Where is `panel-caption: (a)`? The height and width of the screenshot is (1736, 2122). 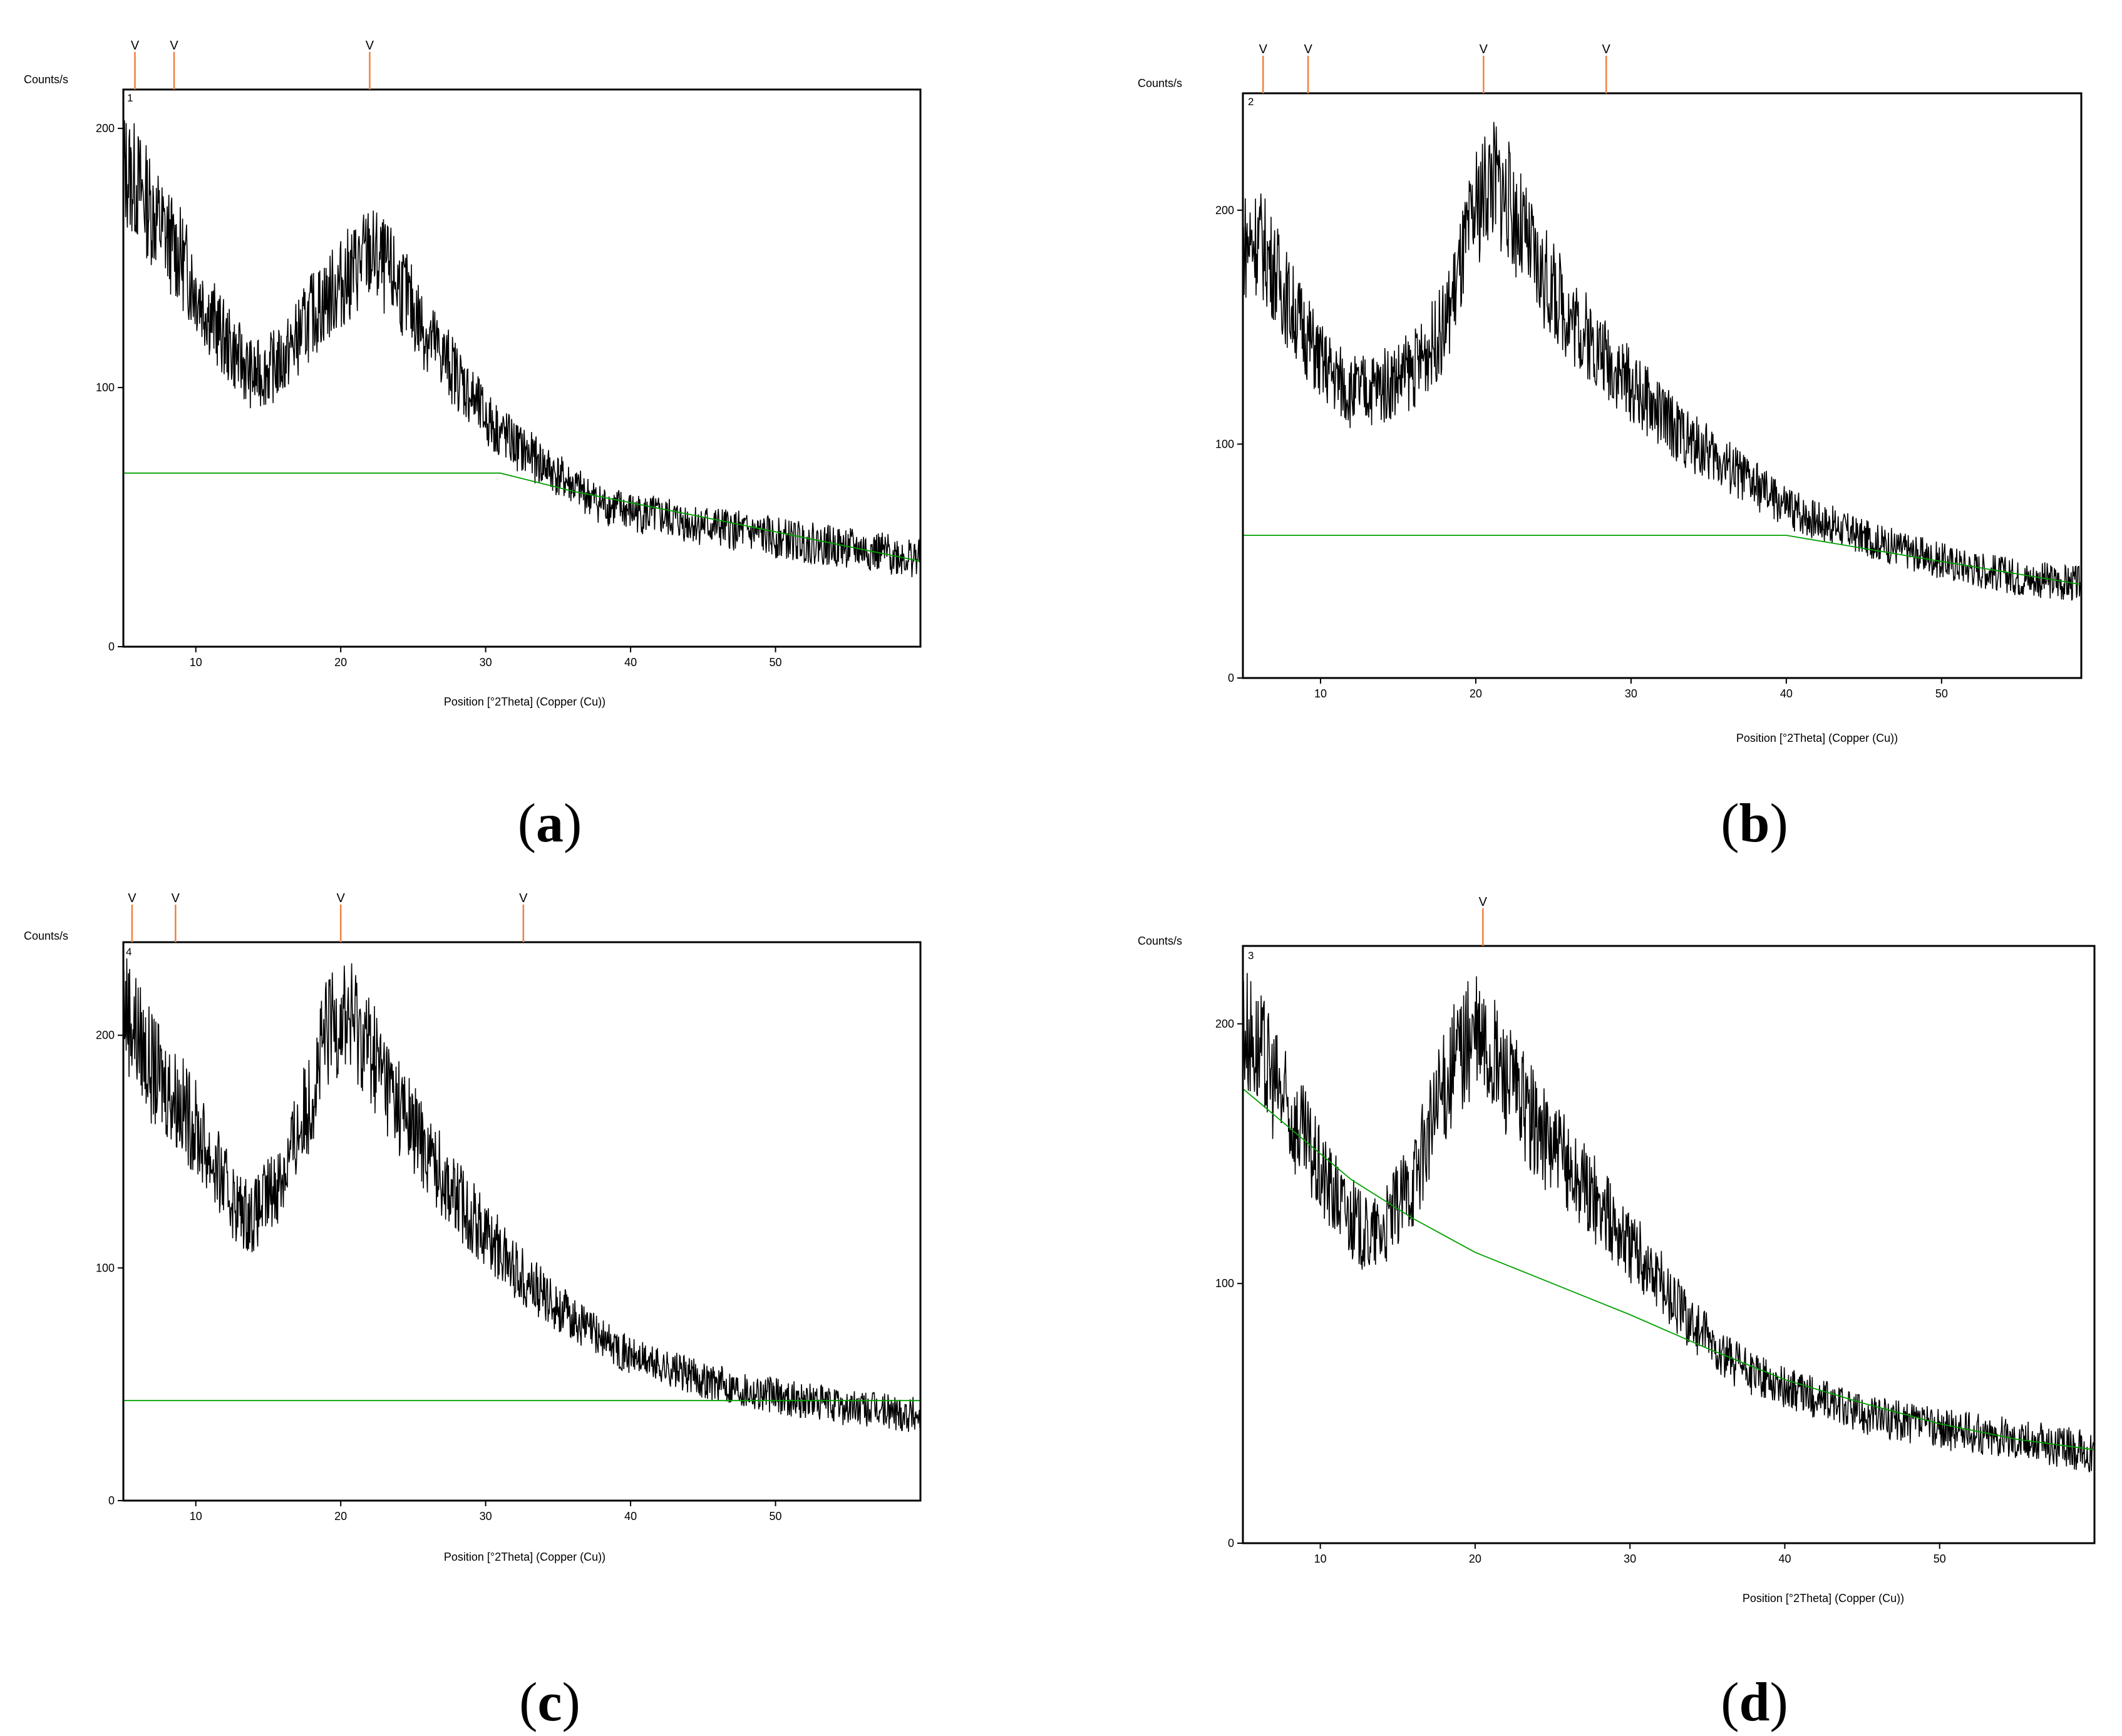
panel-caption: (a) is located at coordinates (549, 823).